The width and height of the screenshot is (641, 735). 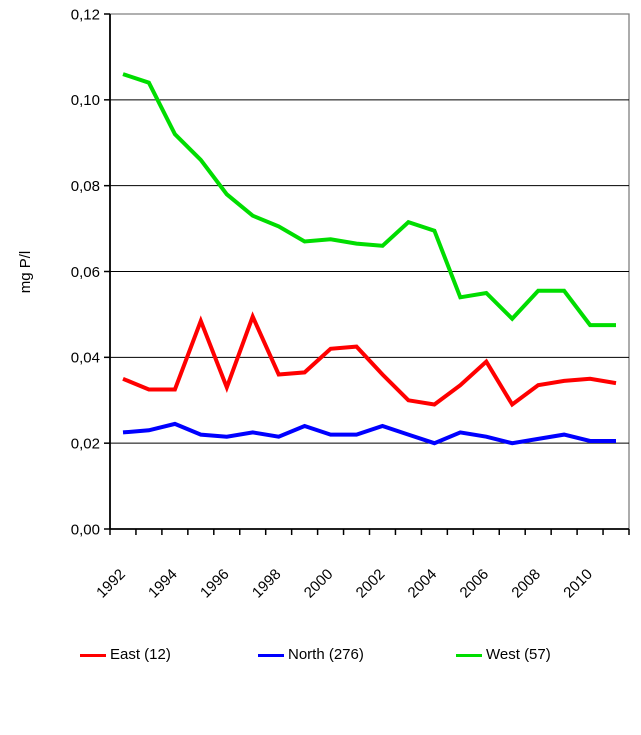 I want to click on x-tick-label: 2010, so click(x=578, y=584).